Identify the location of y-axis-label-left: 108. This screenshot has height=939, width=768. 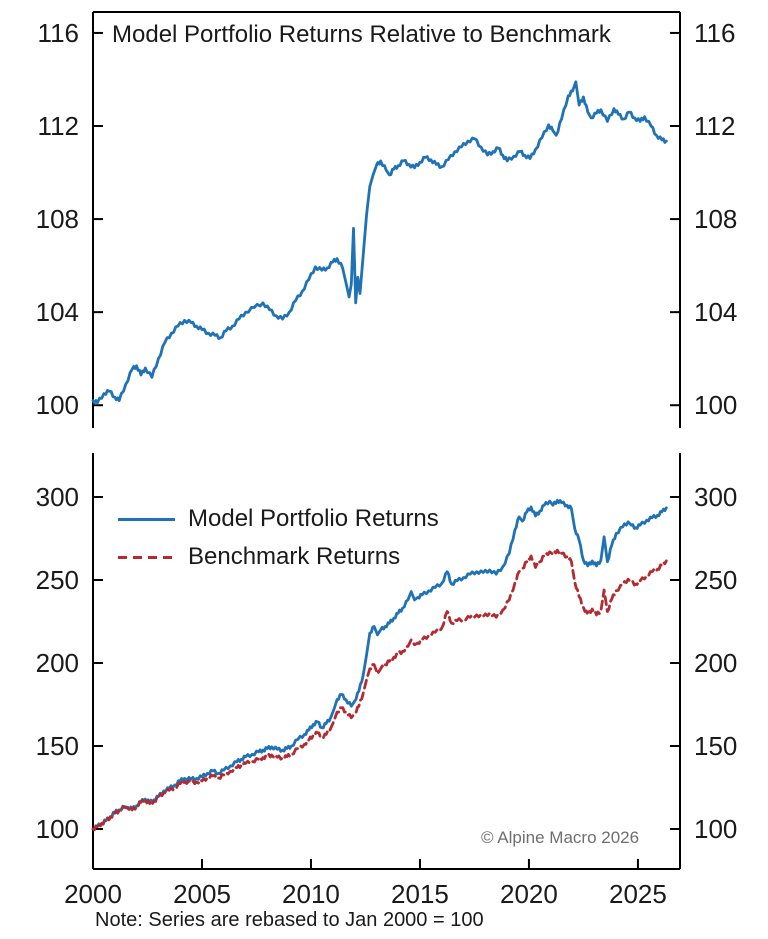
(57, 219).